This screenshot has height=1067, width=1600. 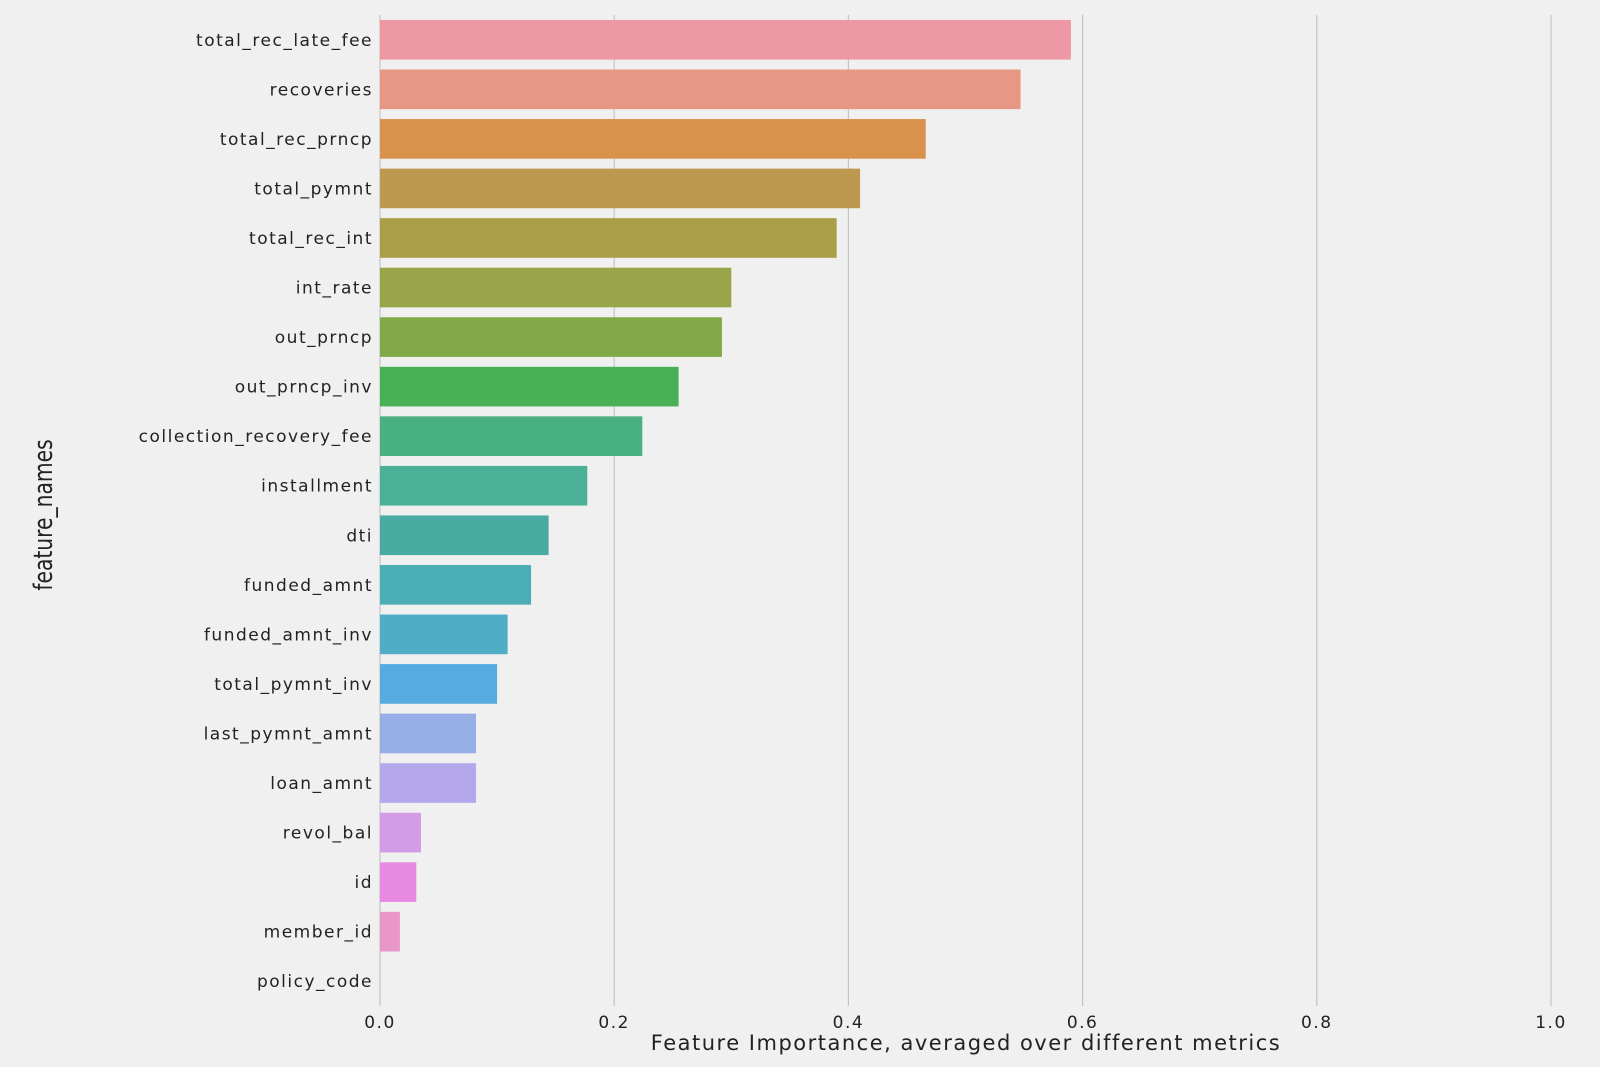 I want to click on category-label: total_pymnt, so click(x=313, y=189).